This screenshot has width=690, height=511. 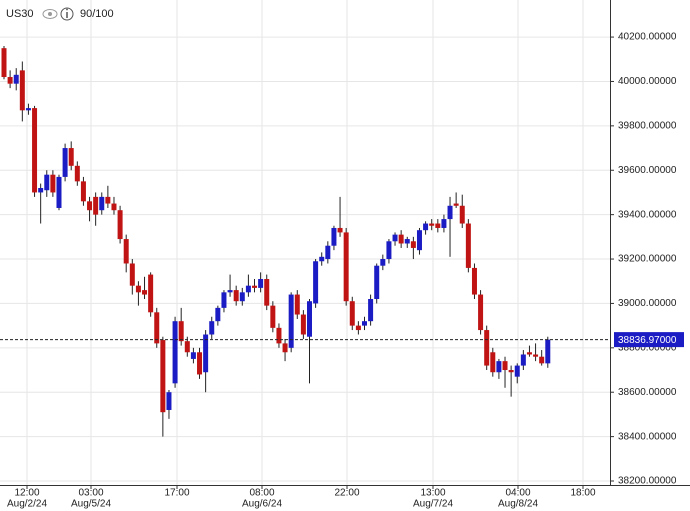 What do you see at coordinates (27, 504) in the screenshot?
I see `x-date-label: Aug/2/24` at bounding box center [27, 504].